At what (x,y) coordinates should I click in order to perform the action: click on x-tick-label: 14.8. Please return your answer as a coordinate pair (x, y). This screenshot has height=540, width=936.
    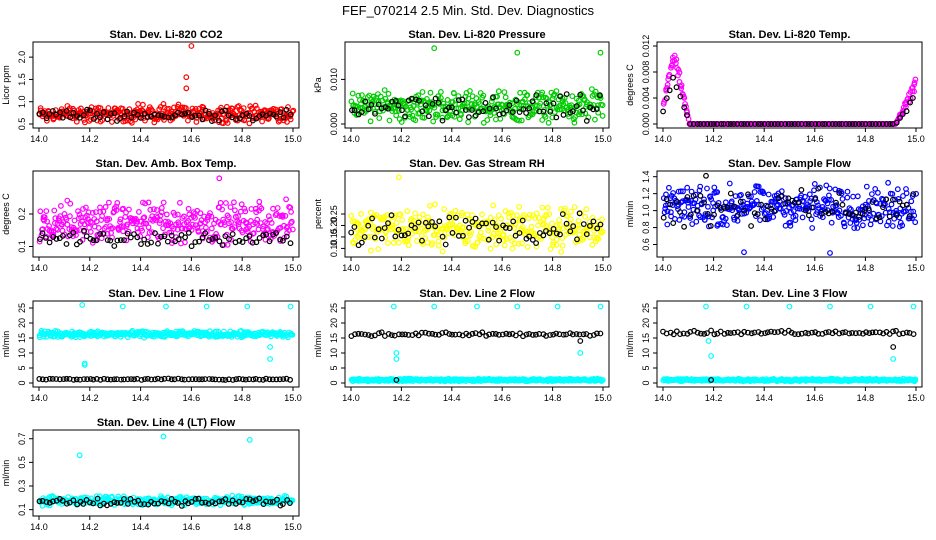
    Looking at the image, I should click on (242, 268).